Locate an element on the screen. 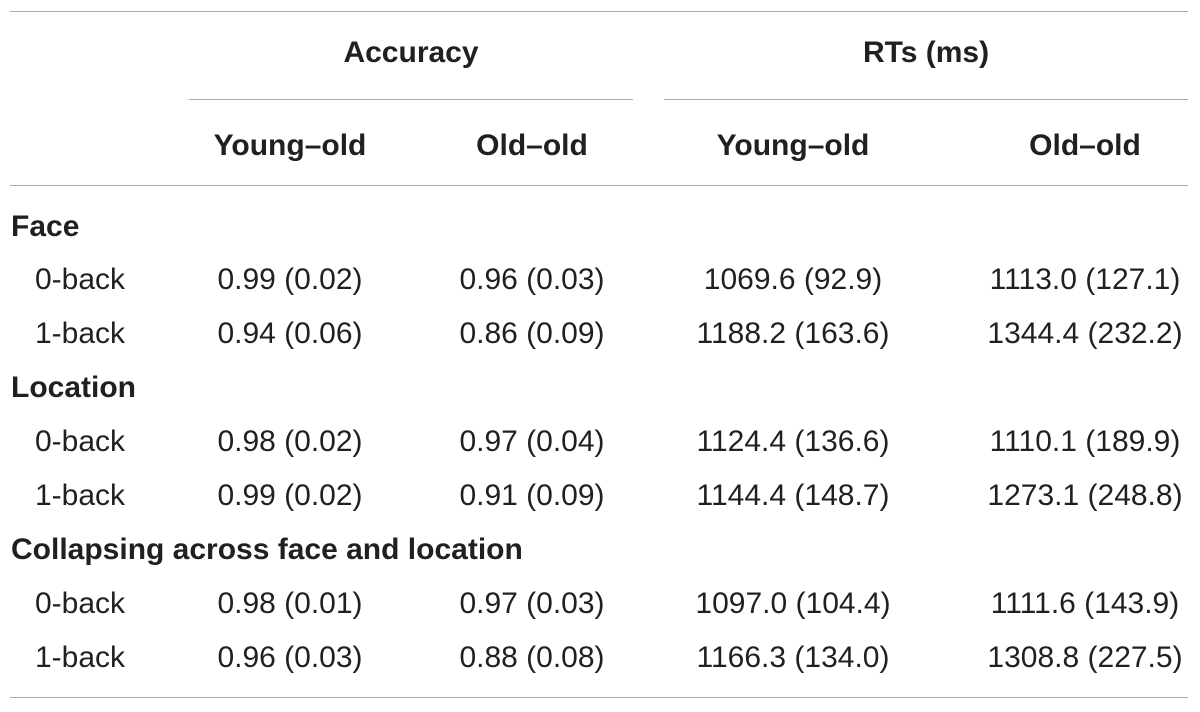 The image size is (1200, 712). table-cell: 1188.2 (163.6) is located at coordinates (793, 333).